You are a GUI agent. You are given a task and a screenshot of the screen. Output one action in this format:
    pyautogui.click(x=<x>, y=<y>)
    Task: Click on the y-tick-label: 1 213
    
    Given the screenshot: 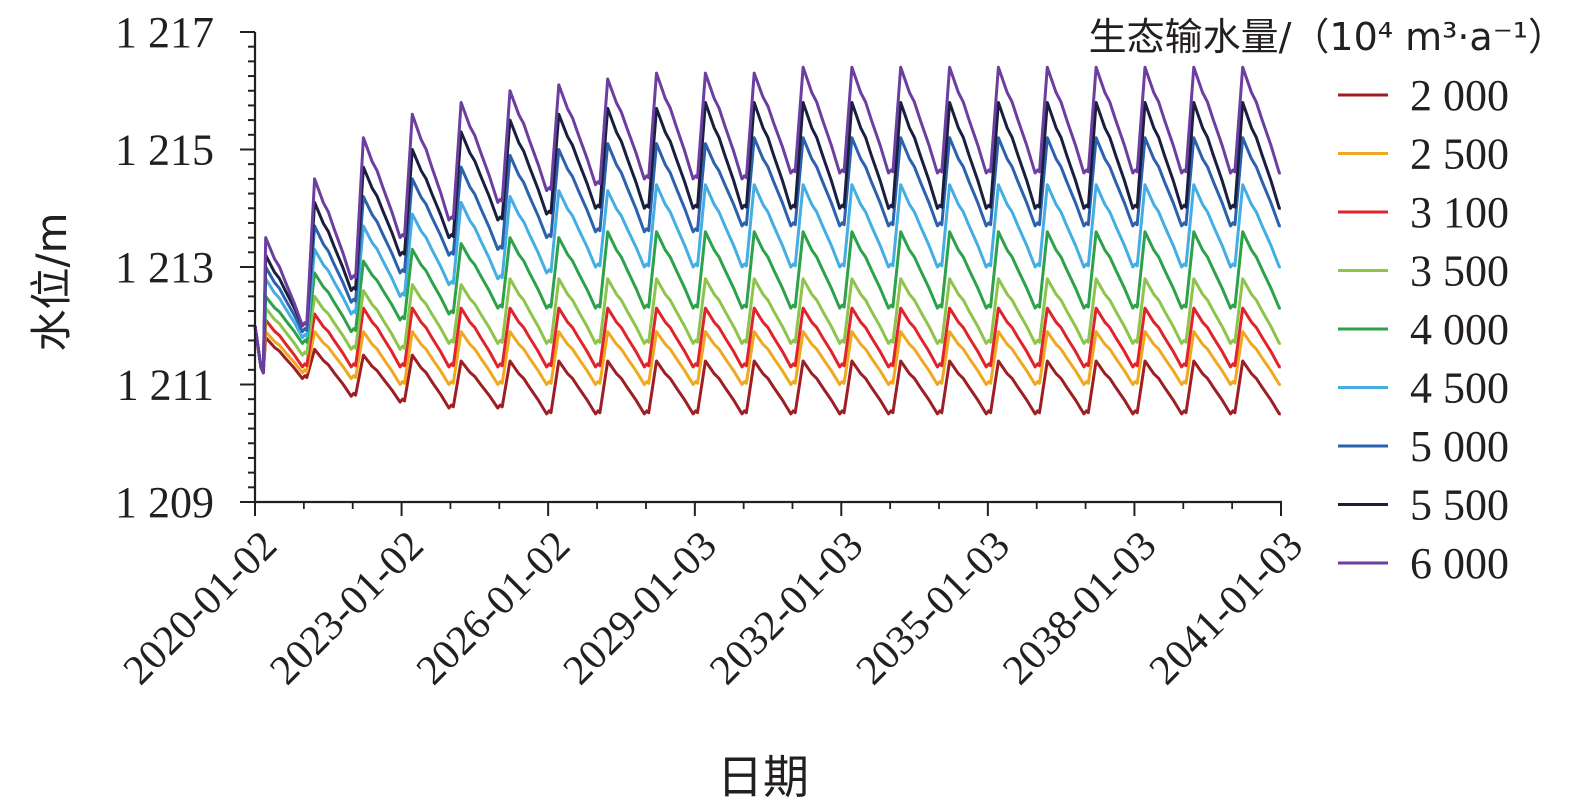 What is the action you would take?
    pyautogui.click(x=164, y=267)
    